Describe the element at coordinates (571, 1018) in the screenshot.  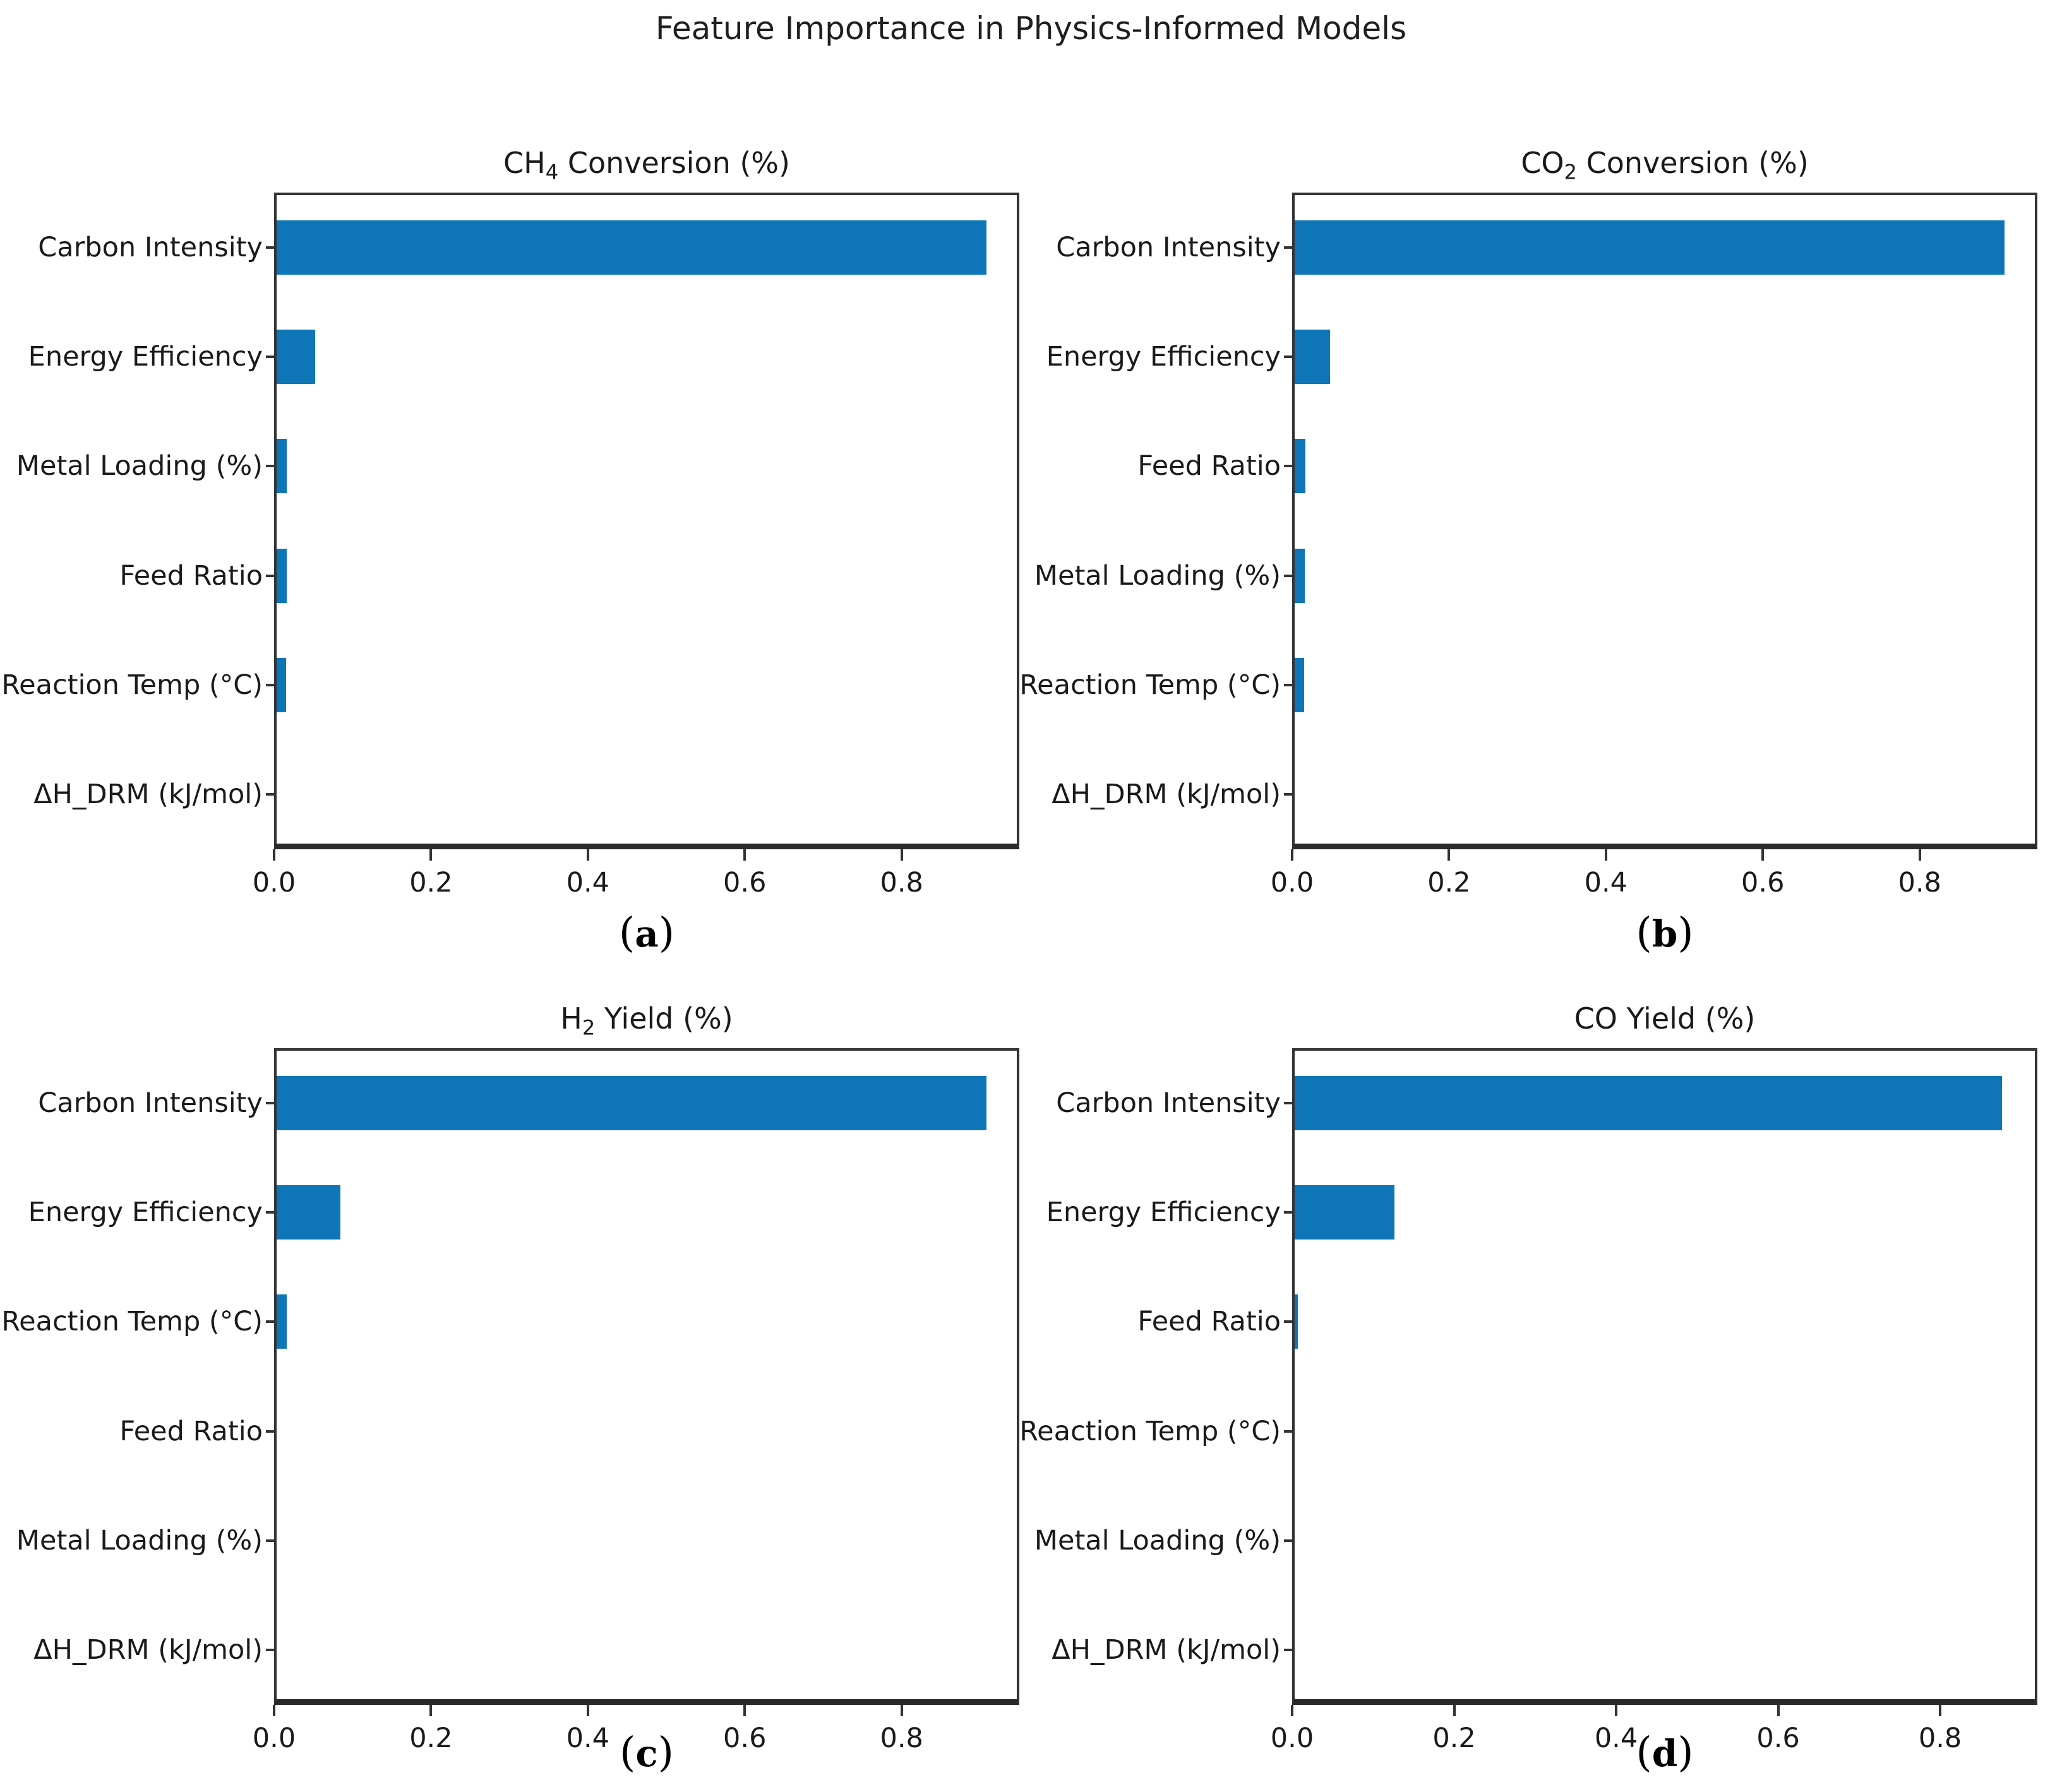
I see `subplot-title-text: H` at that location.